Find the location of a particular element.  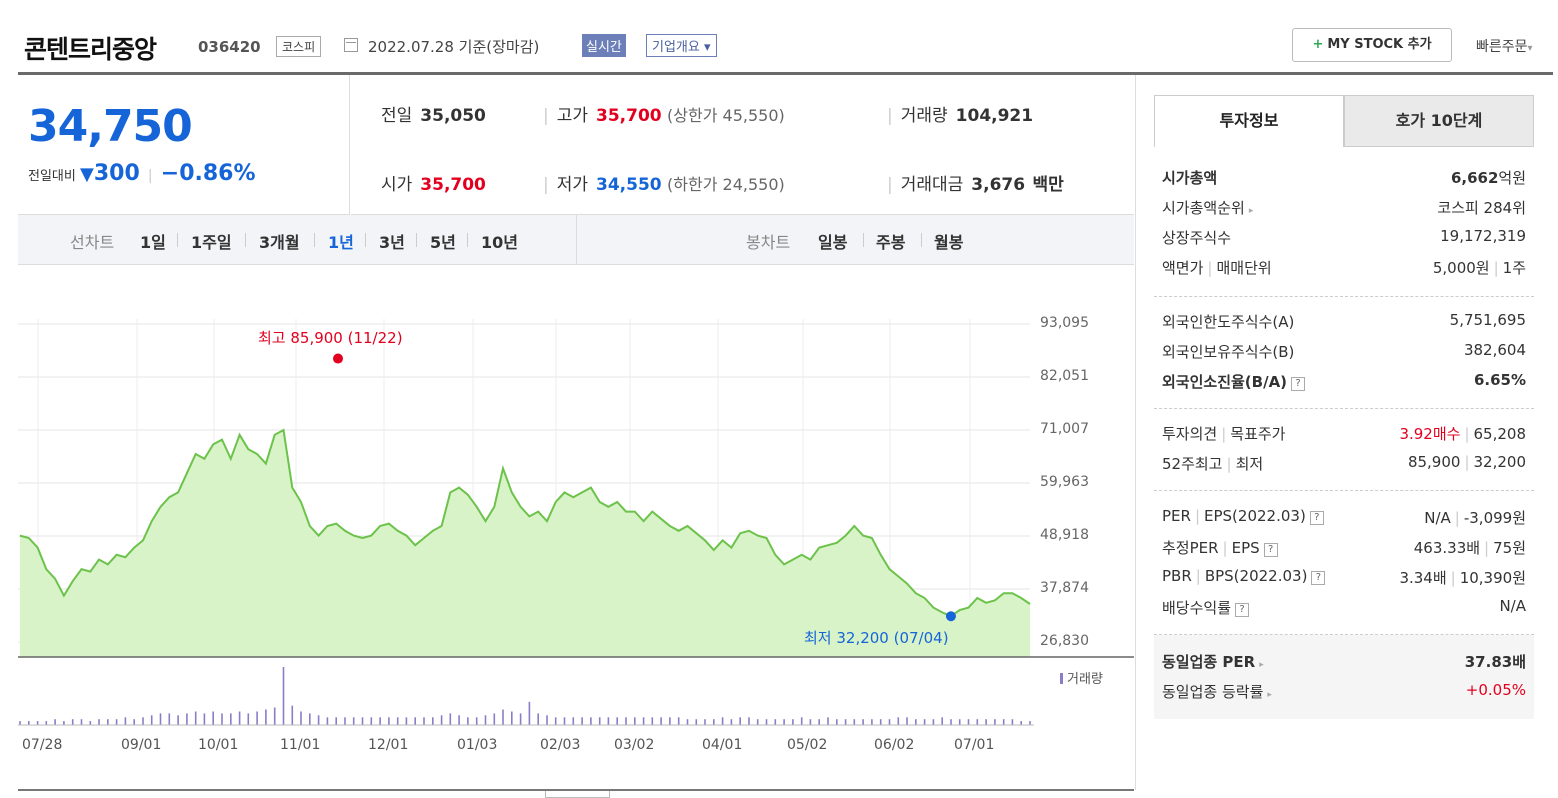

period-1d: 1일 is located at coordinates (153, 242).